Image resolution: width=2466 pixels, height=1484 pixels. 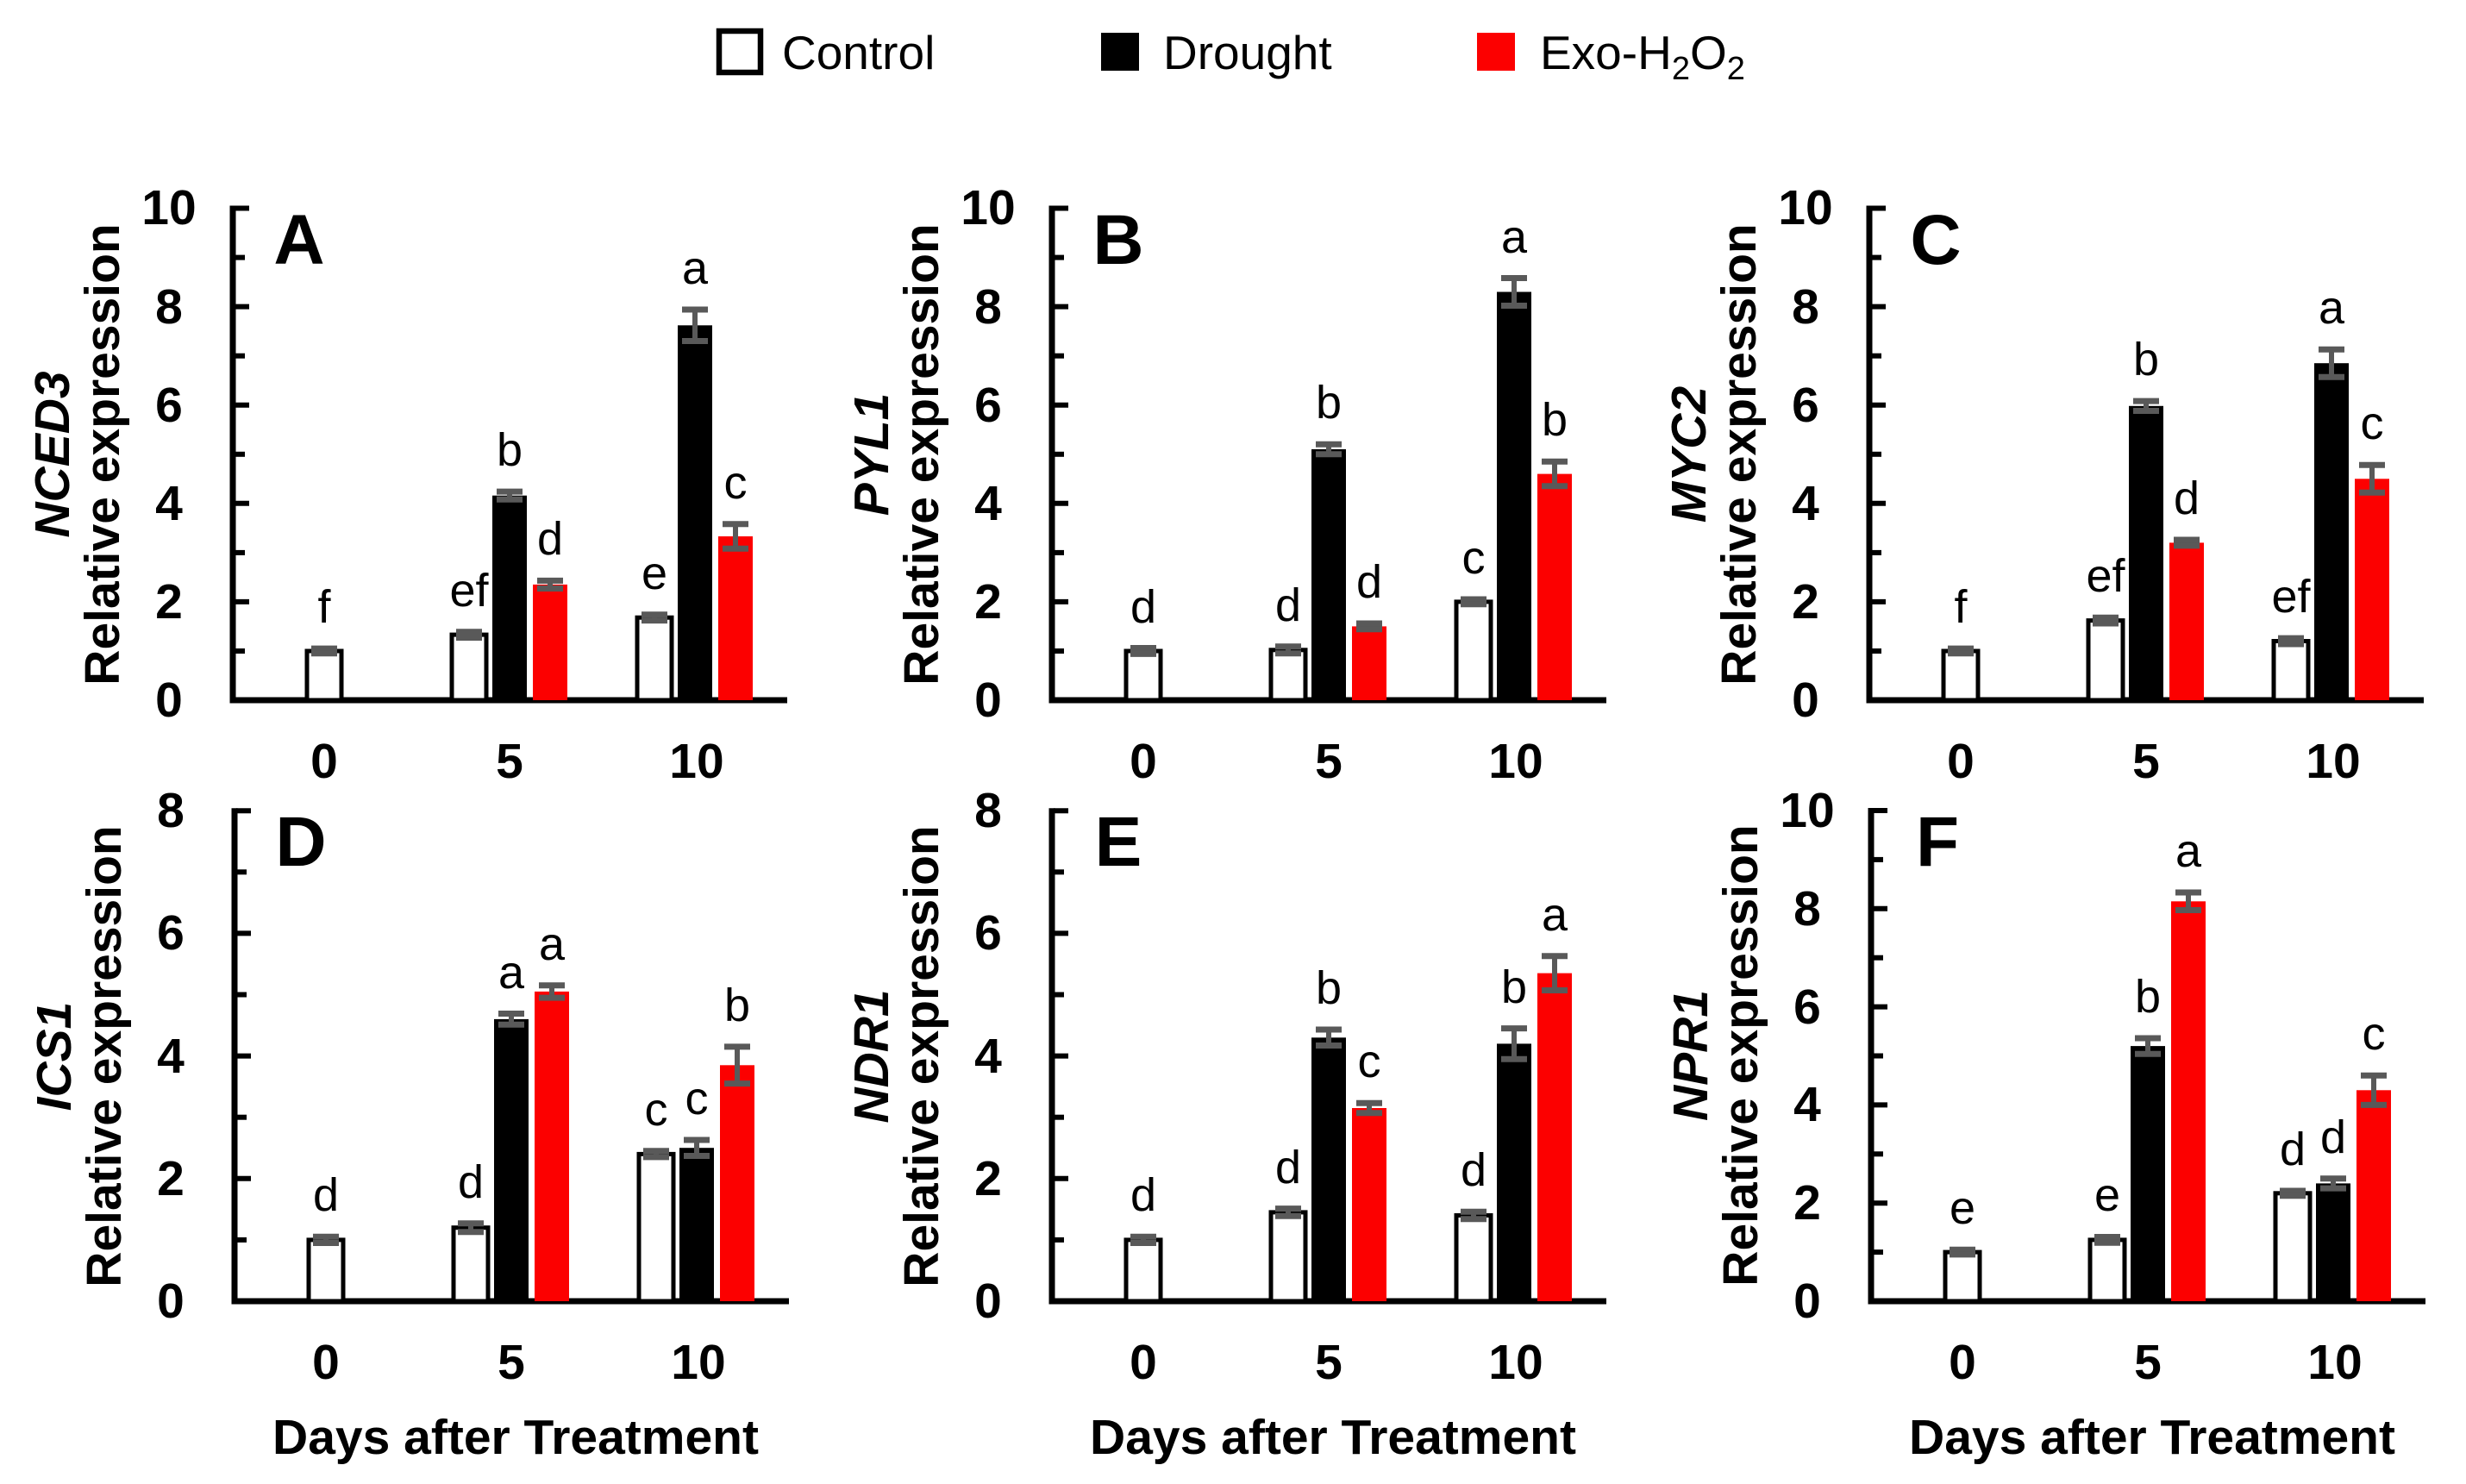 I want to click on svg-text: ICS1, so click(x=55, y=1056).